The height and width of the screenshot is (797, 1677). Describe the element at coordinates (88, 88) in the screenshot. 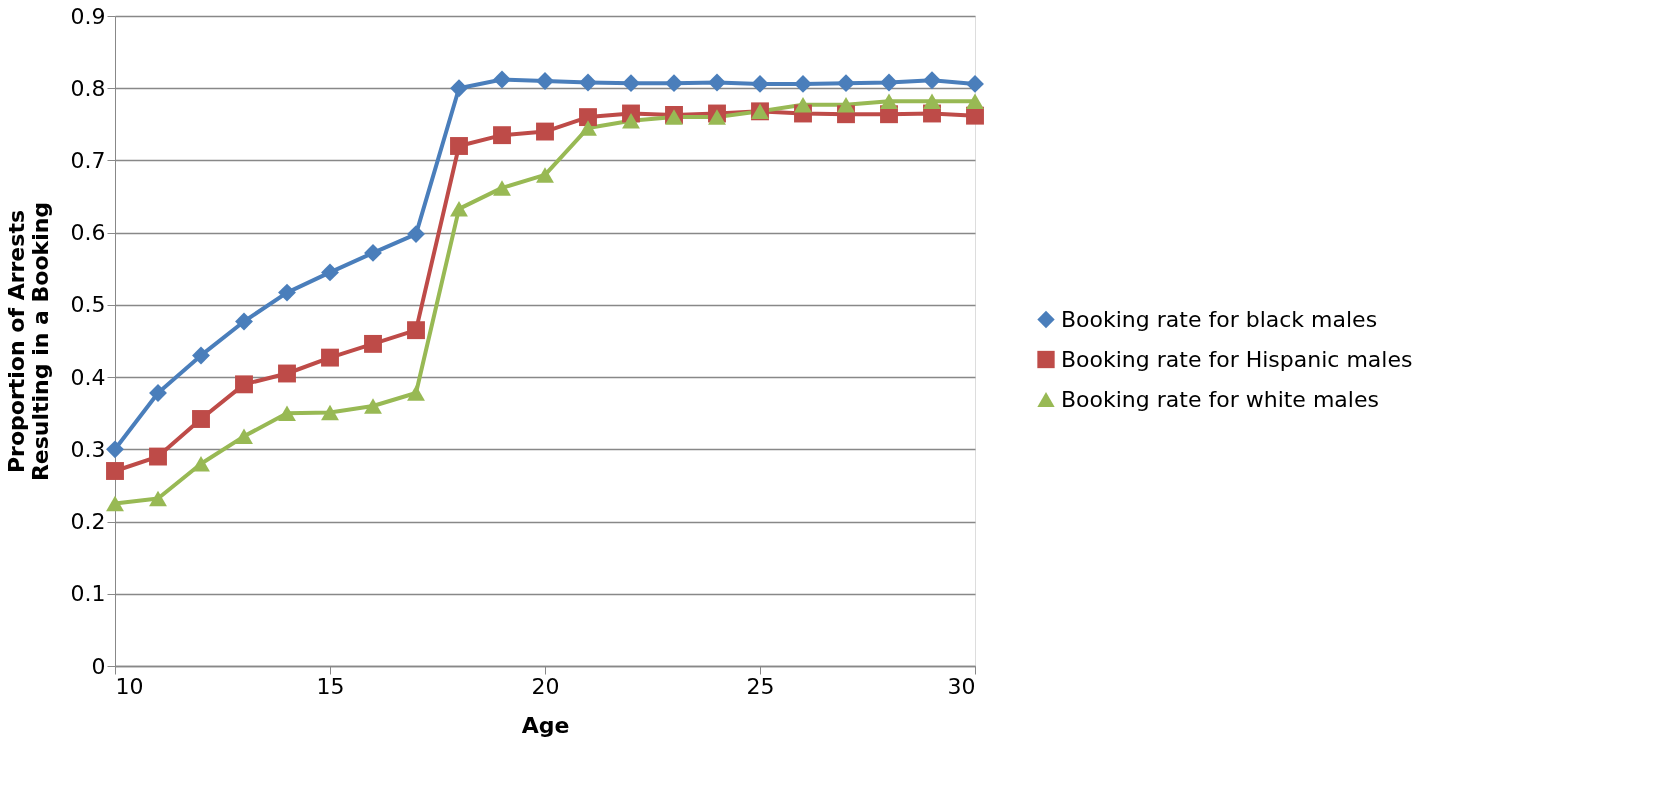

I see `y-tick-label: 0.8` at that location.